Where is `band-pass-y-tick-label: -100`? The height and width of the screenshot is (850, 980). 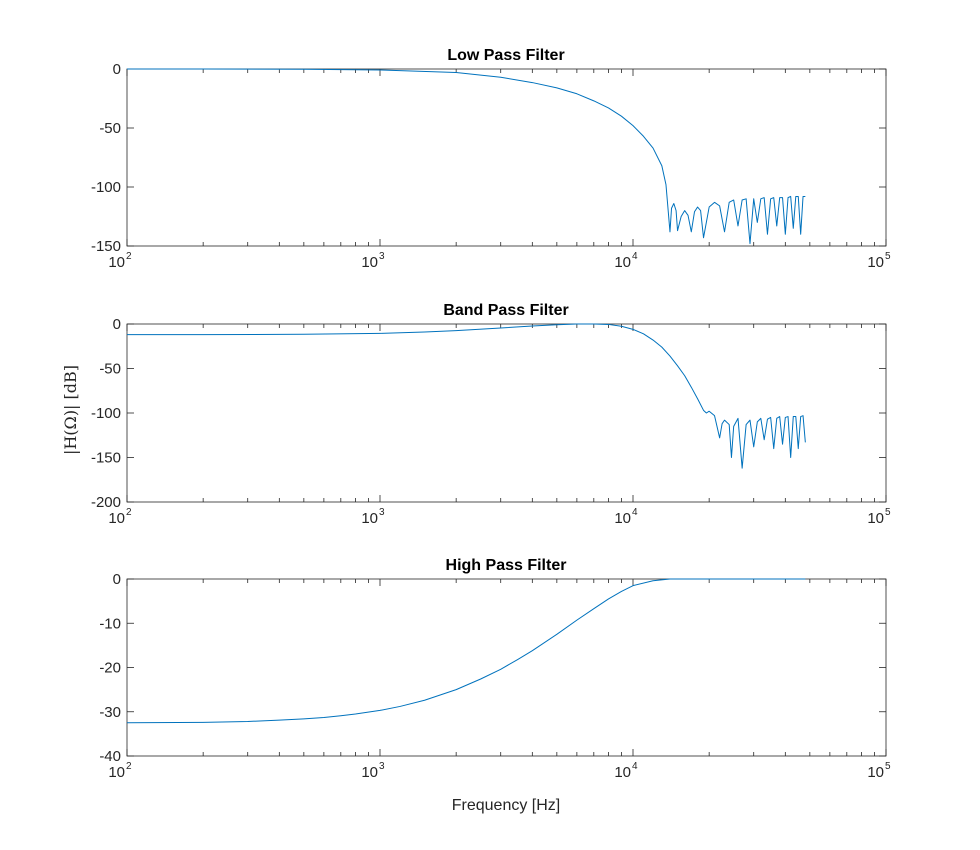 band-pass-y-tick-label: -100 is located at coordinates (106, 413).